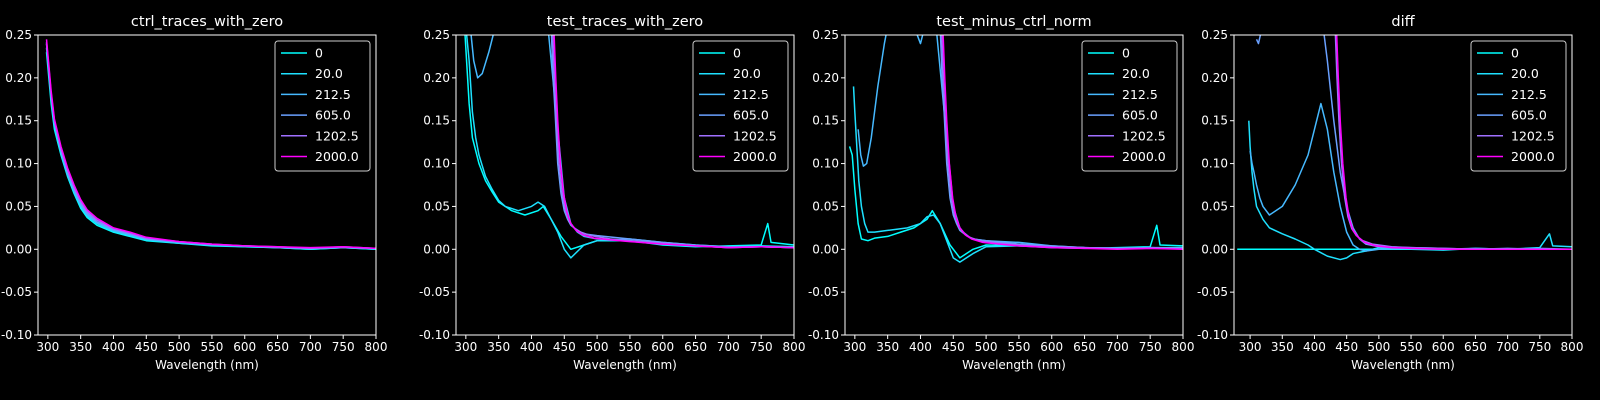 The image size is (1600, 400). Describe the element at coordinates (625, 22) in the screenshot. I see `chart-title: test_traces_with_zero` at that location.